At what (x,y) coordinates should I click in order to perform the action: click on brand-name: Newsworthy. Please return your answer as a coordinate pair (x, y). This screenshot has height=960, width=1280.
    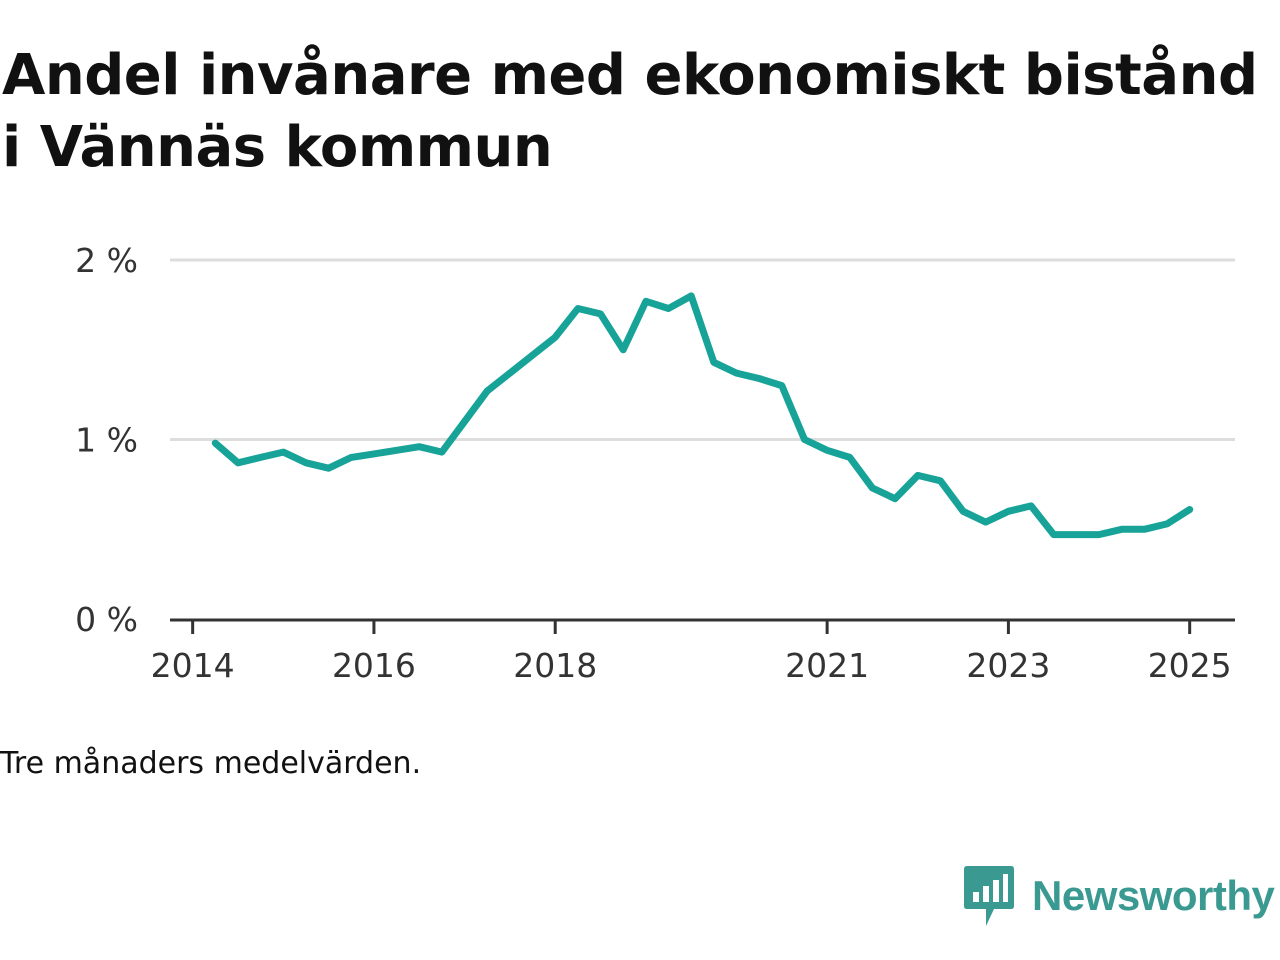
    Looking at the image, I should click on (1153, 895).